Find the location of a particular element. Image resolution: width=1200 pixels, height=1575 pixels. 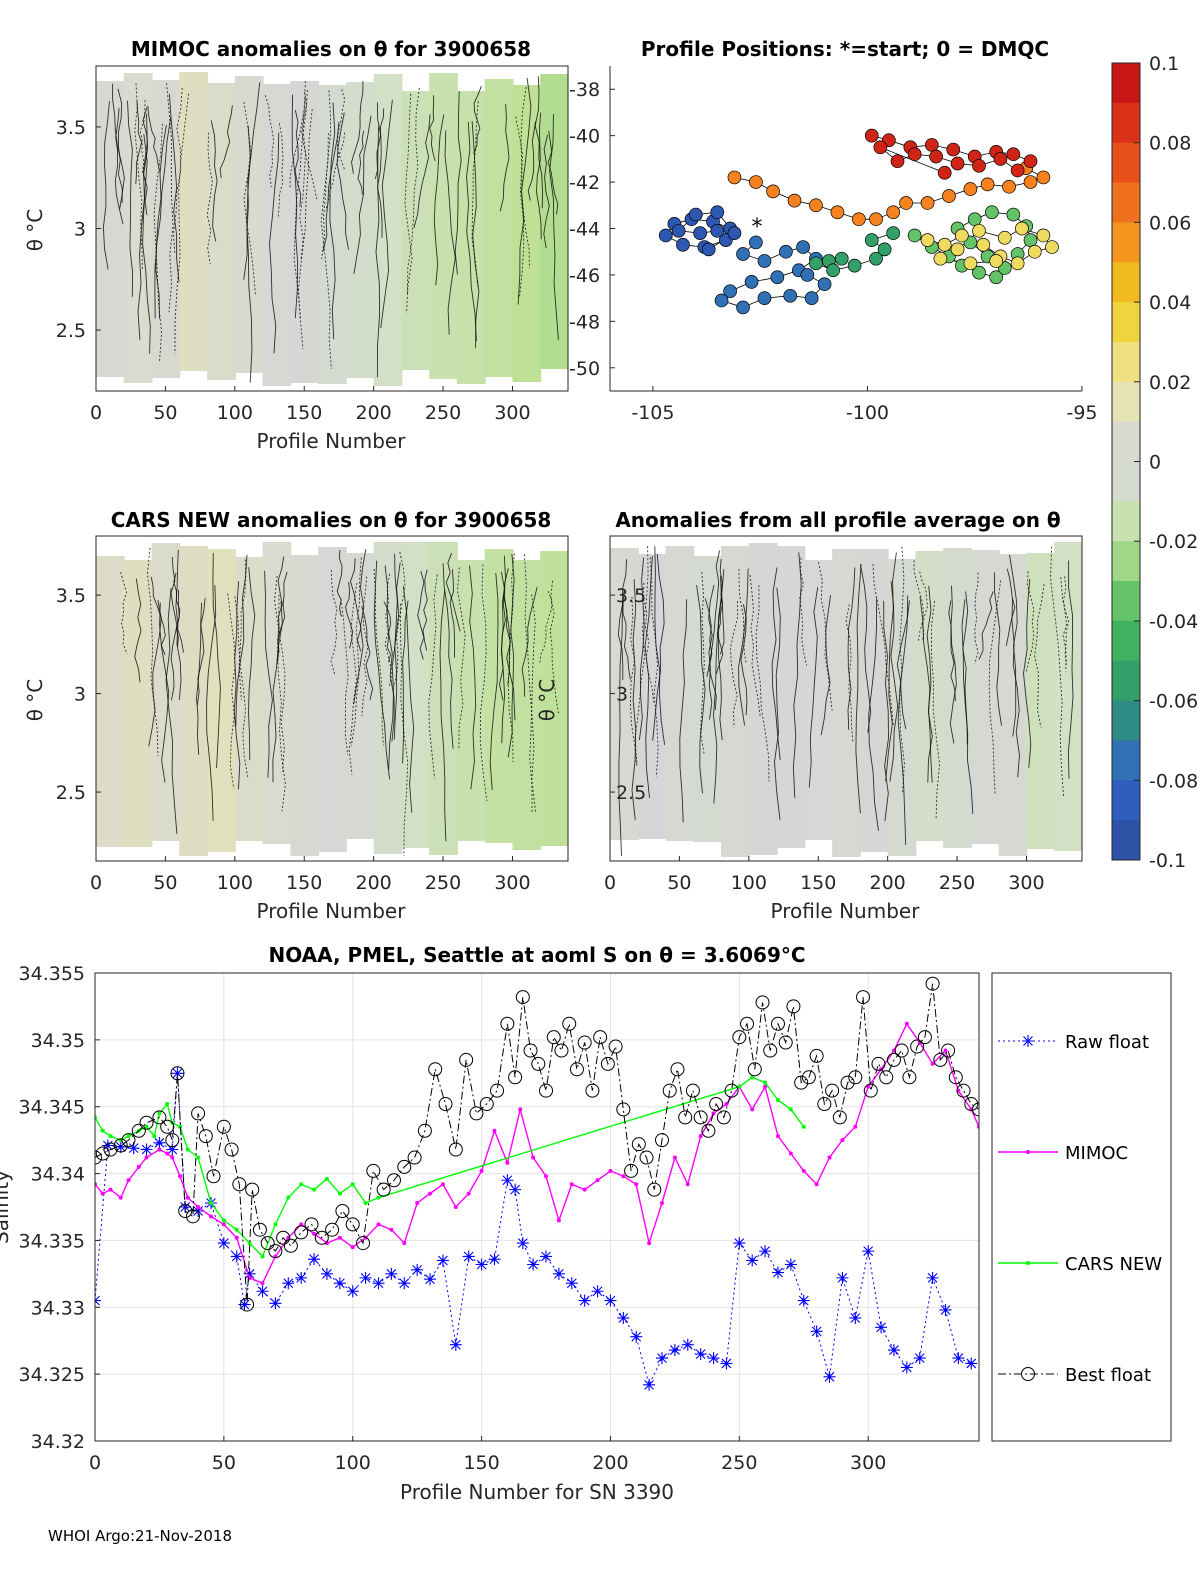

series-line-raw-float is located at coordinates (533, 1230).